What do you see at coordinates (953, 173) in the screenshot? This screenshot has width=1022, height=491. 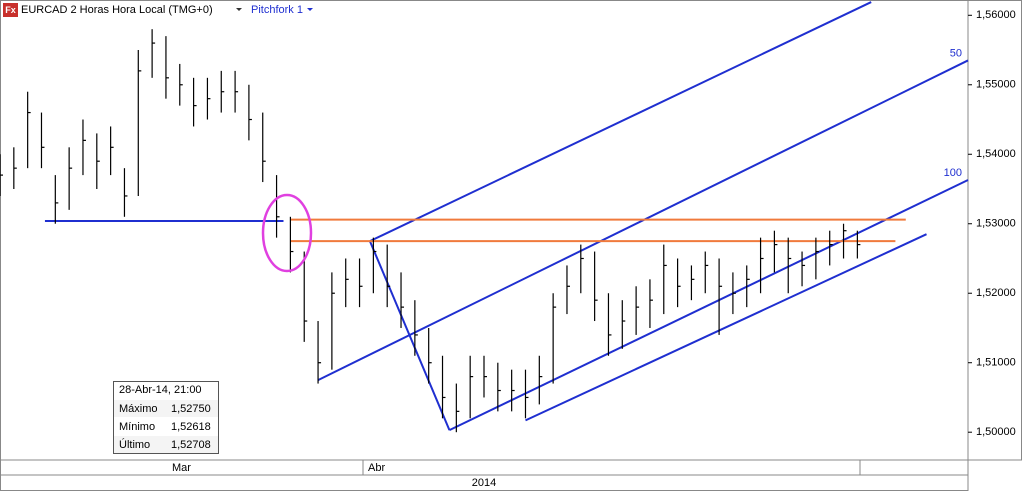 I see `pitchfork-level-label: 100` at bounding box center [953, 173].